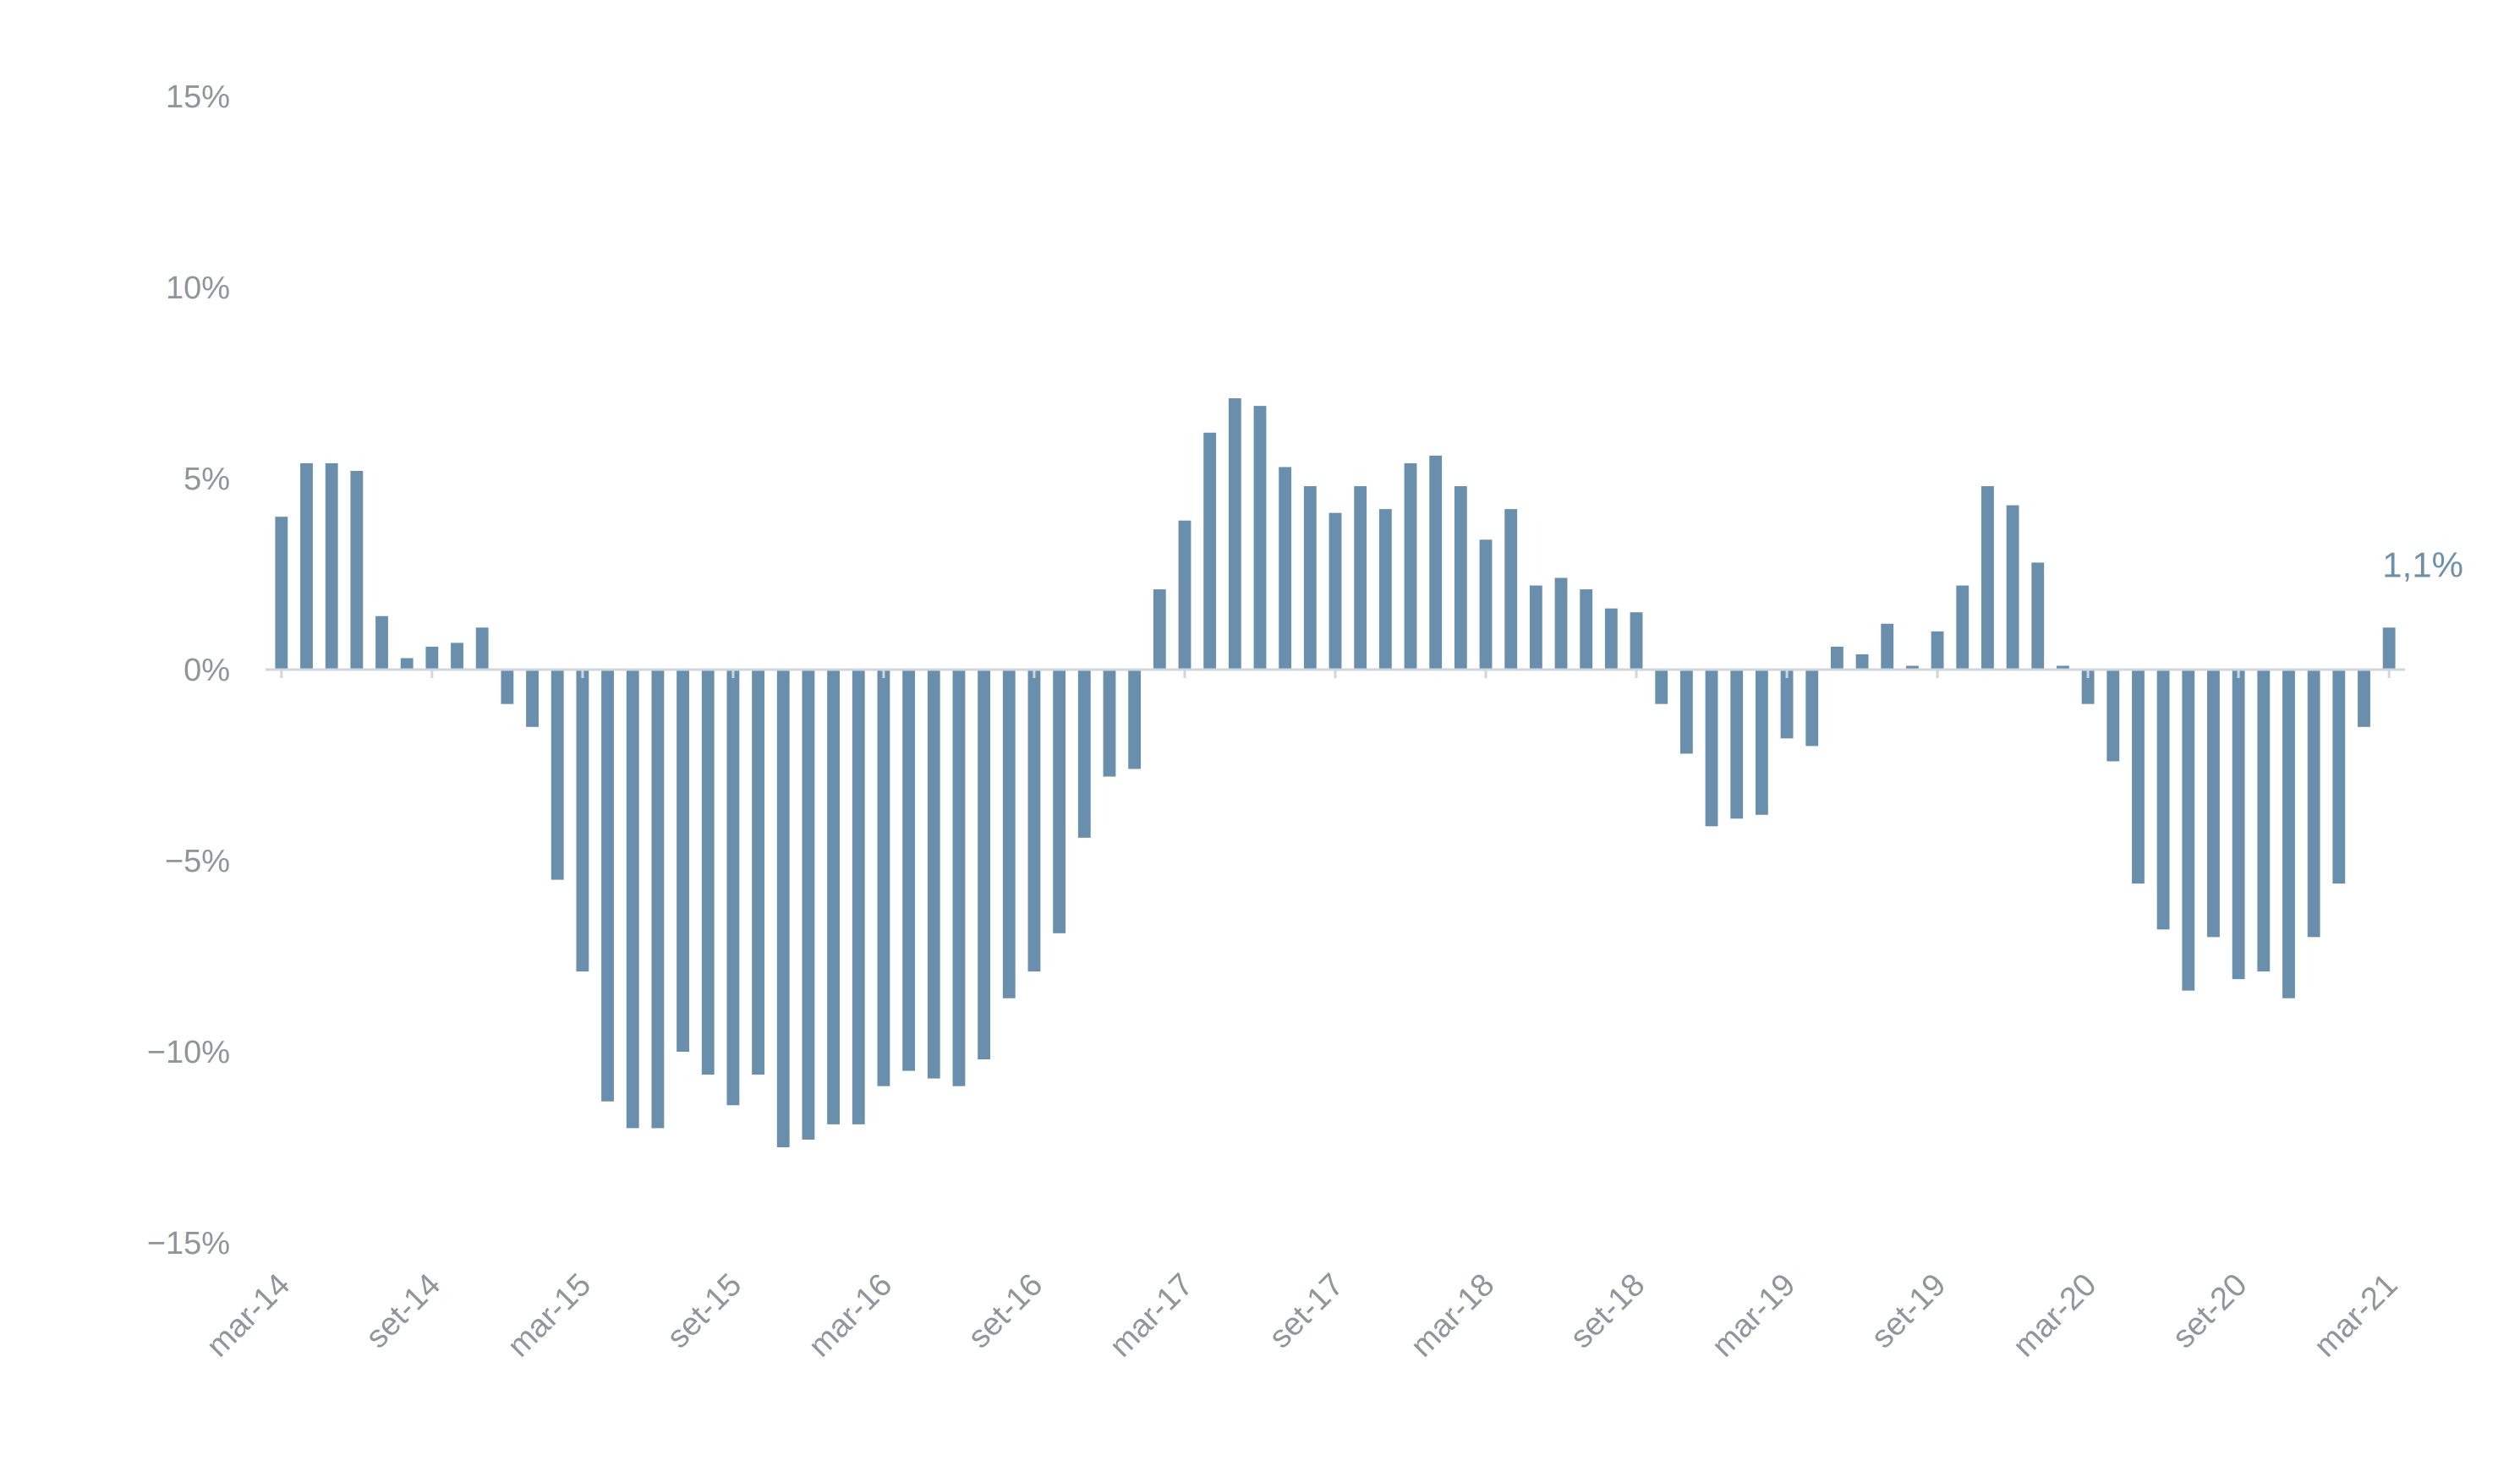 This screenshot has width=2520, height=1466. I want to click on x-tick-label: set-19, so click(1909, 1311).